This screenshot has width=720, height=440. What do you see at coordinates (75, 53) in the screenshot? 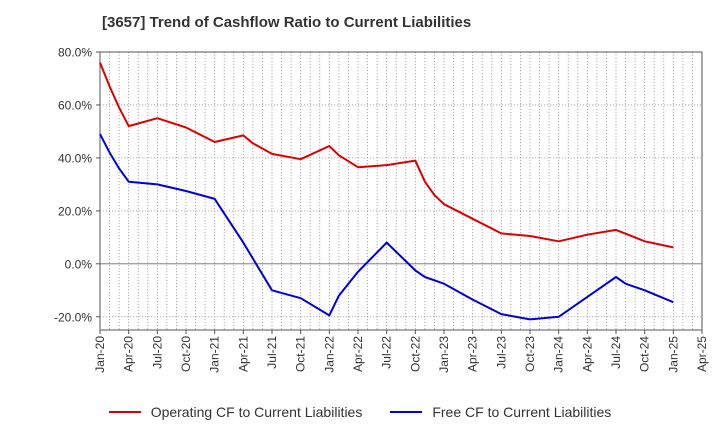
I see `y-tick-label: 80.0%` at bounding box center [75, 53].